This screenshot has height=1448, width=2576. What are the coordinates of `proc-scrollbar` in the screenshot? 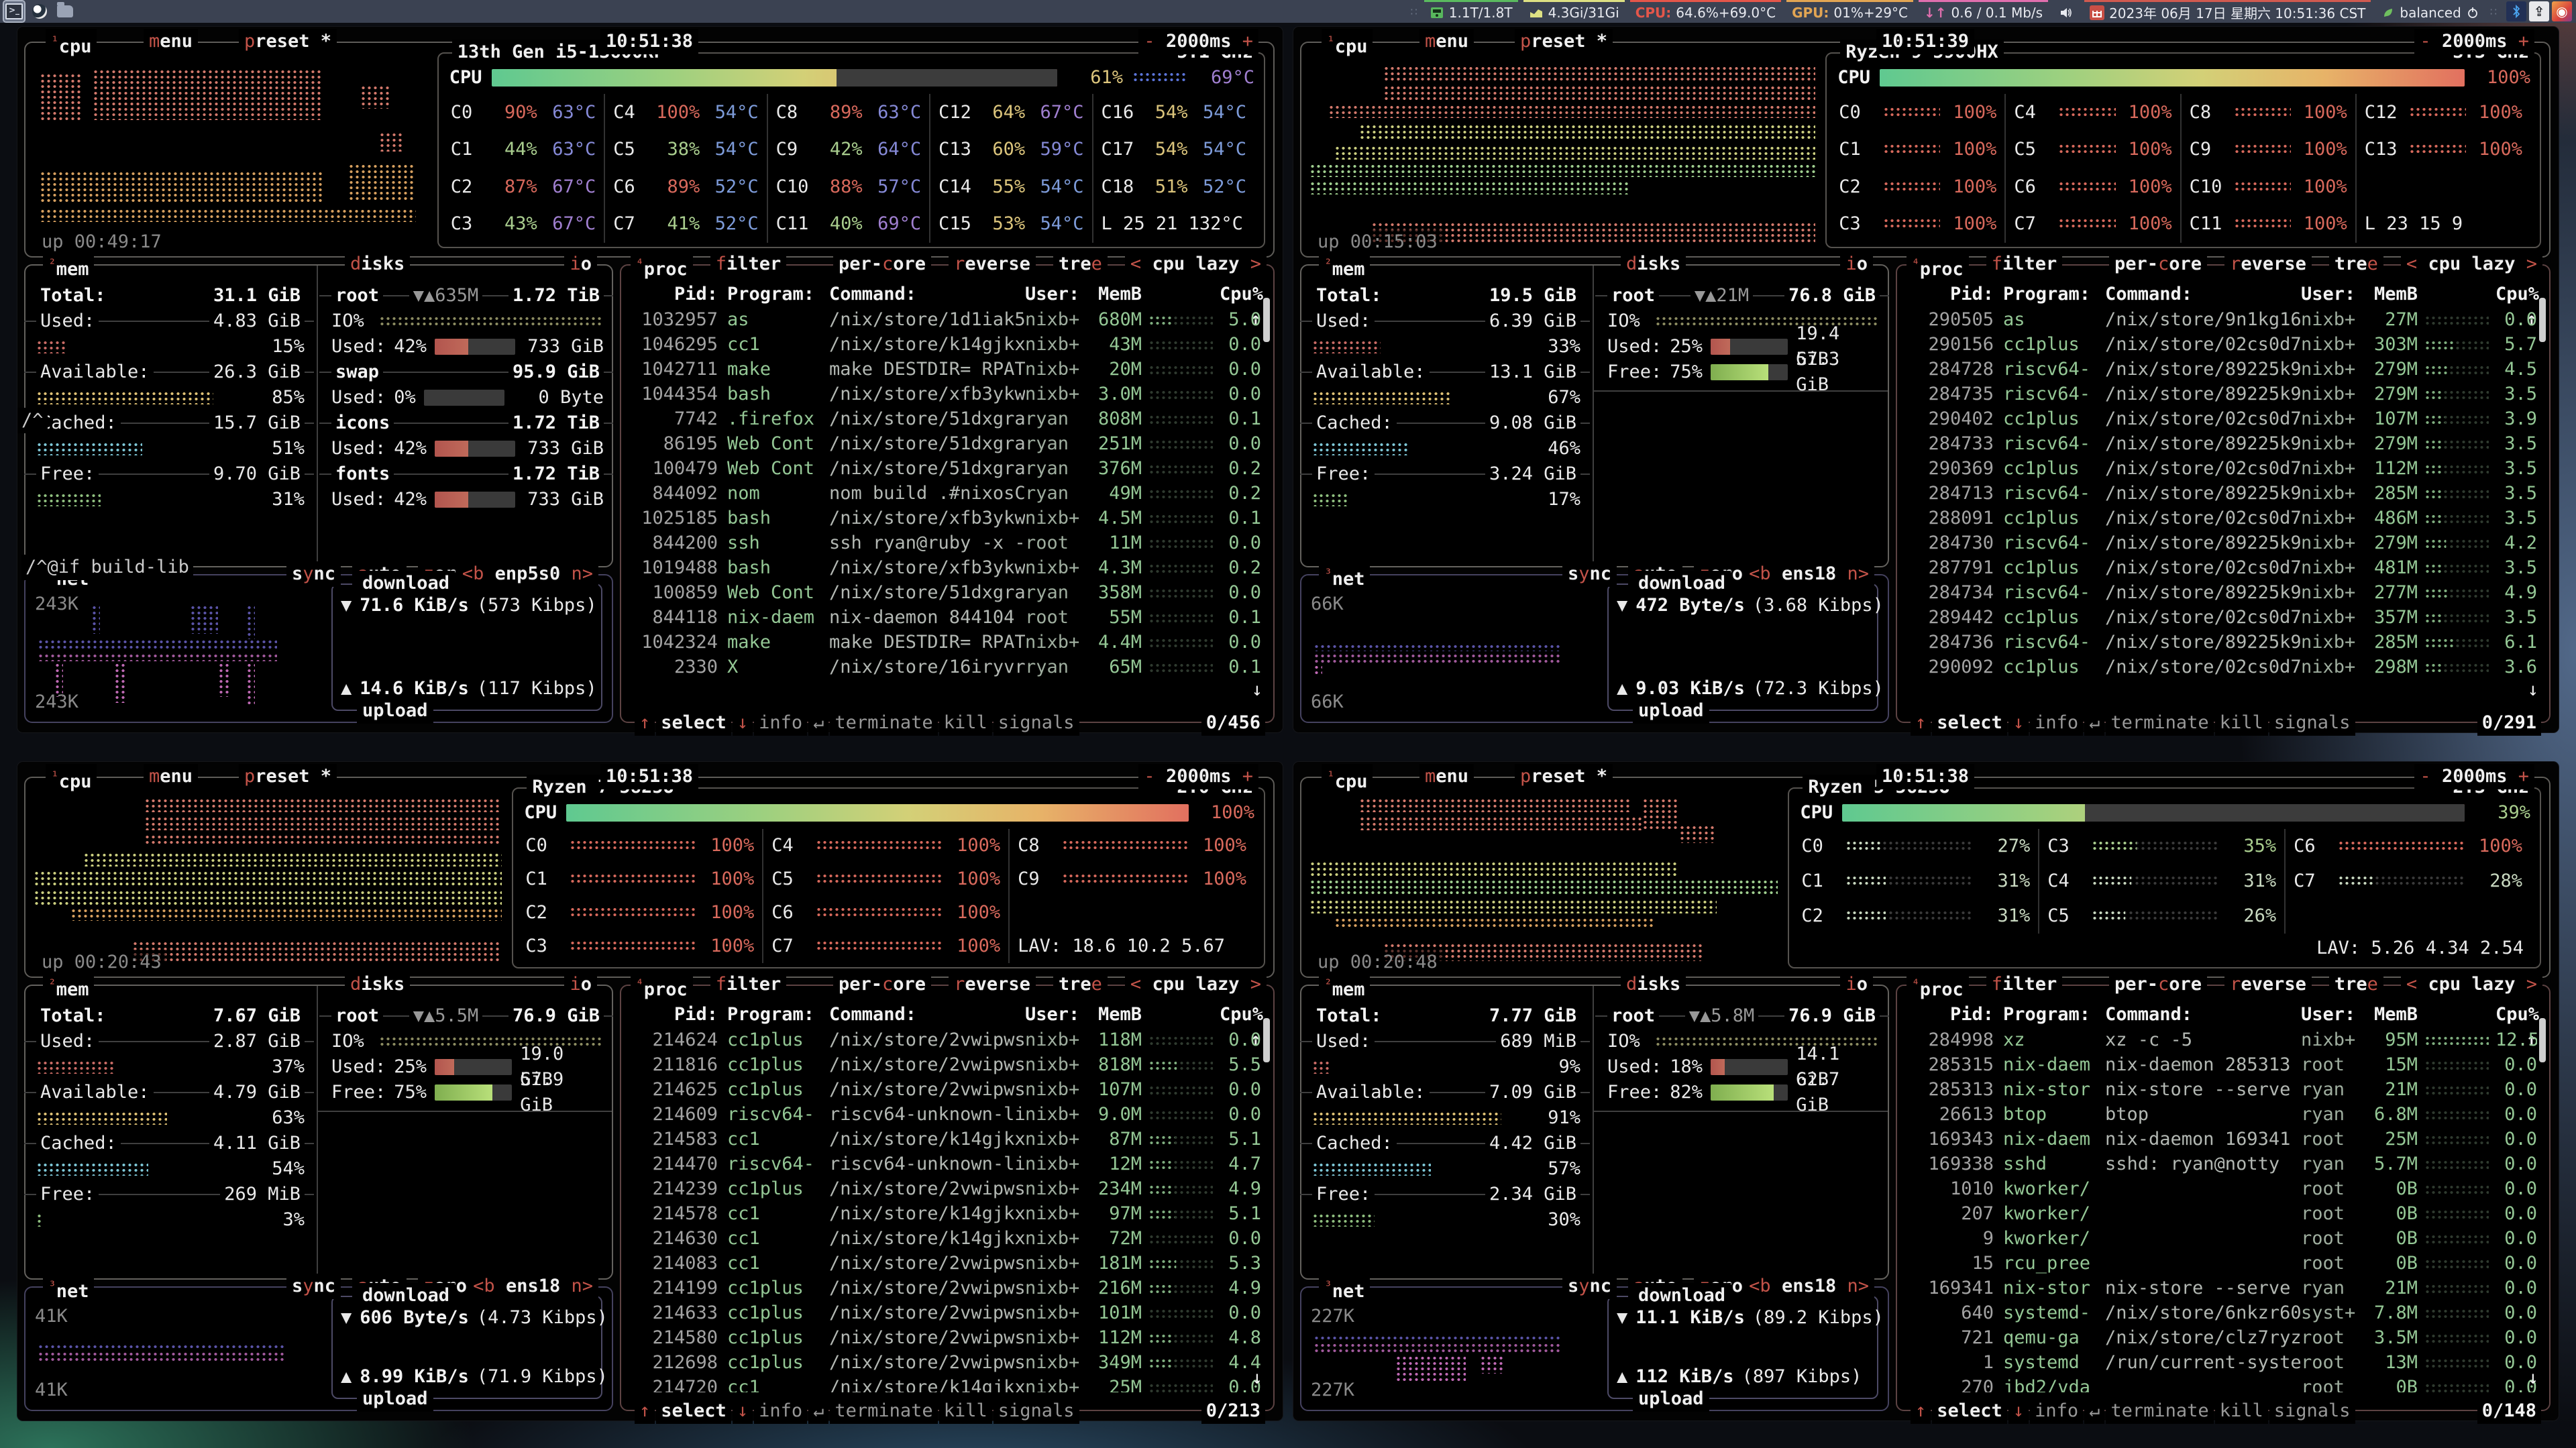 It's located at (2542, 320).